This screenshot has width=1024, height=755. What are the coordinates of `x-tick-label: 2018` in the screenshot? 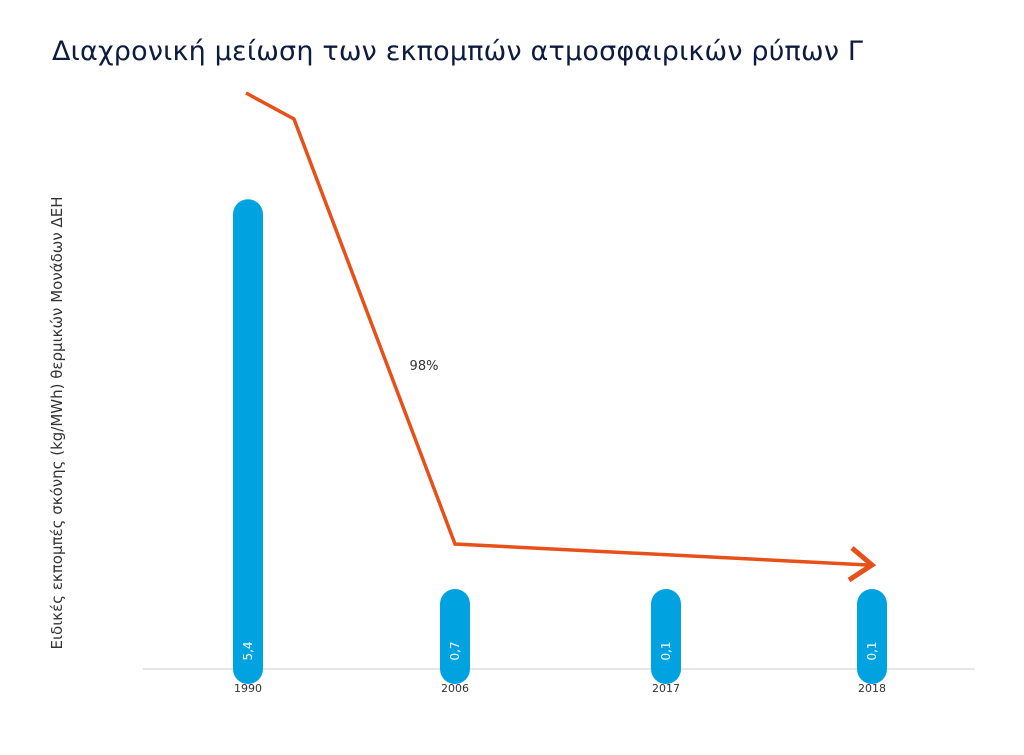 It's located at (872, 688).